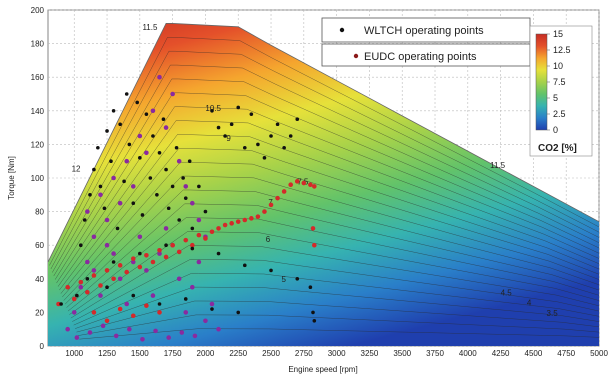 This screenshot has height=376, width=611. I want to click on contour-label: 12, so click(76, 168).